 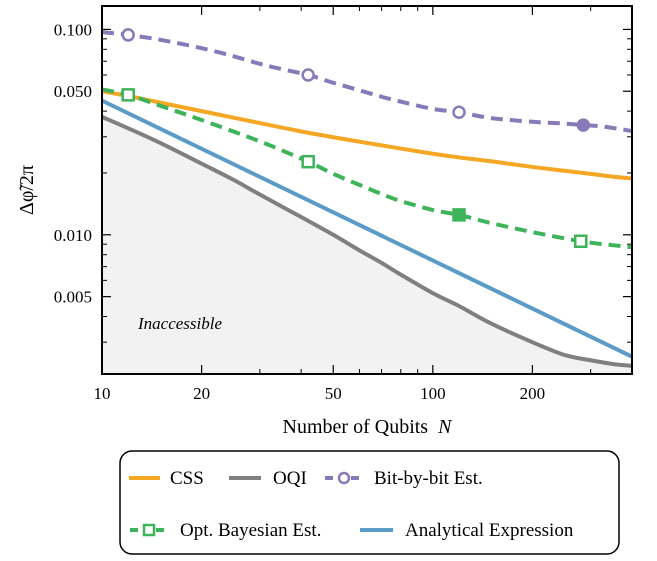 I want to click on y-tick-label: 0.050, so click(x=73, y=91).